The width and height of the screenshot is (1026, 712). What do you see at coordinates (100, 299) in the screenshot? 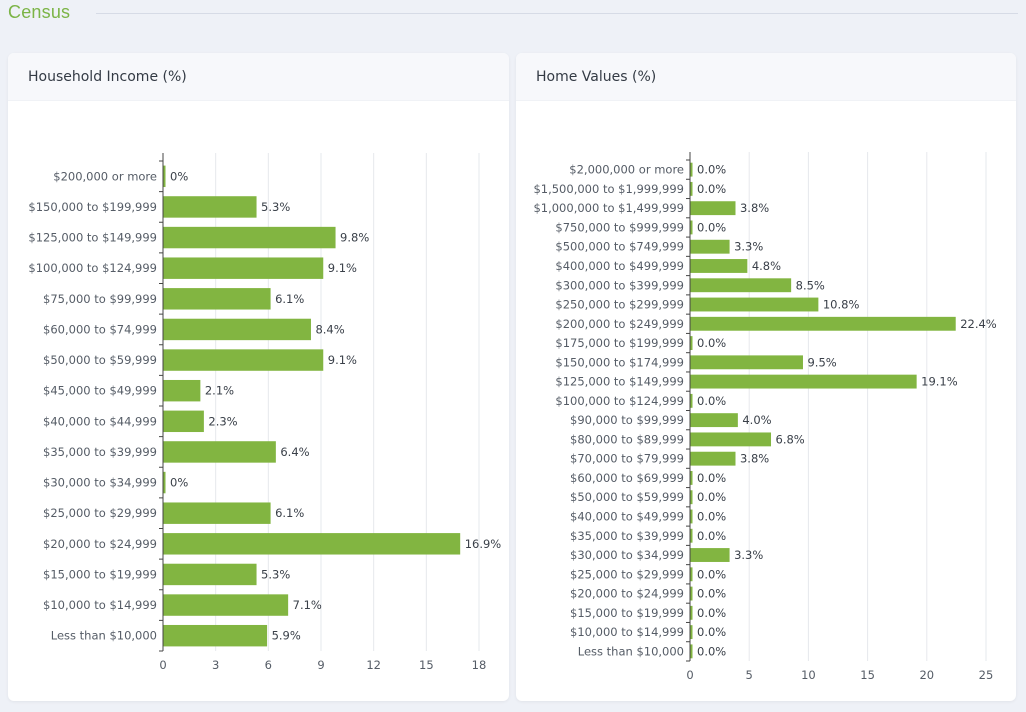
I see `category-label: $75,000 to $99,999` at bounding box center [100, 299].